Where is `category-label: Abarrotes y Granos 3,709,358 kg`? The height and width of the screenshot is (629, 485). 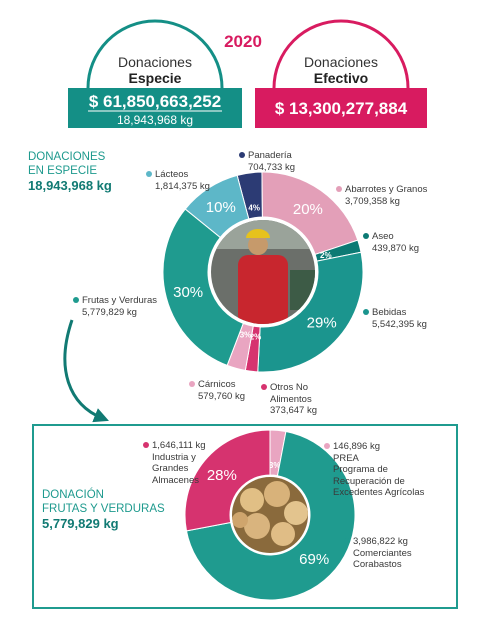 category-label: Abarrotes y Granos 3,709,358 kg is located at coordinates (390, 195).